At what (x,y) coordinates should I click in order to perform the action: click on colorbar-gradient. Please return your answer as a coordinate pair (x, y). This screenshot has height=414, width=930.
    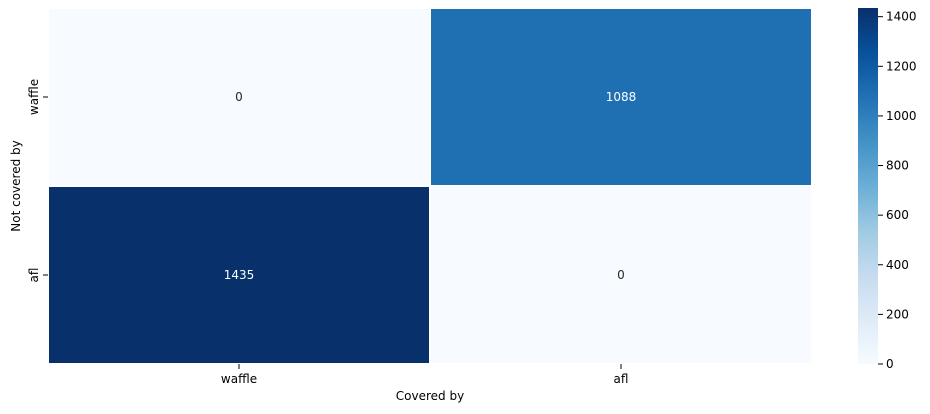
    Looking at the image, I should click on (868, 186).